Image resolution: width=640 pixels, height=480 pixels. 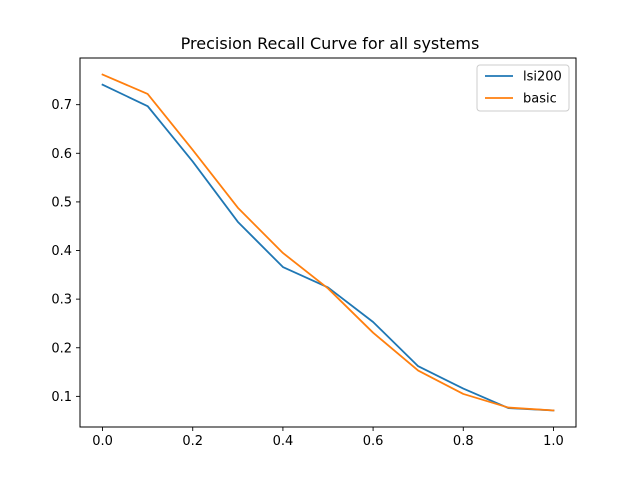 I want to click on y-tick-label: 0.5, so click(x=61, y=202).